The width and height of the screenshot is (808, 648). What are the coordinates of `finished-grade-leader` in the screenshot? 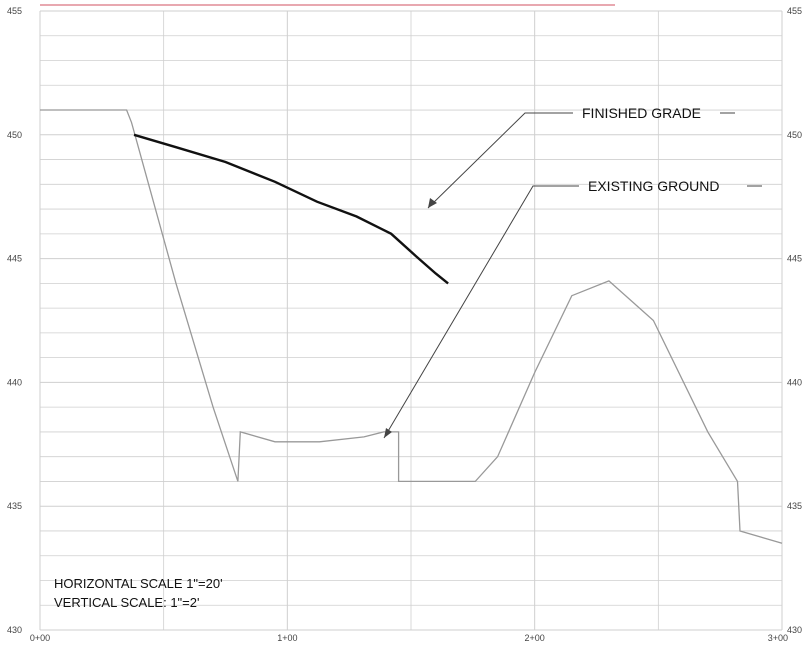 It's located at (500, 160).